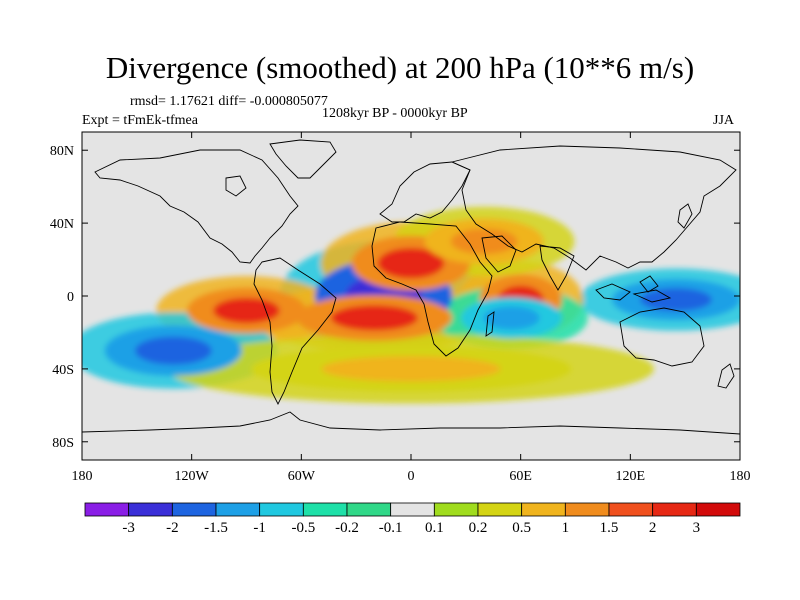 This screenshot has height=600, width=800. What do you see at coordinates (70, 297) in the screenshot?
I see `y-tick-label: 0` at bounding box center [70, 297].